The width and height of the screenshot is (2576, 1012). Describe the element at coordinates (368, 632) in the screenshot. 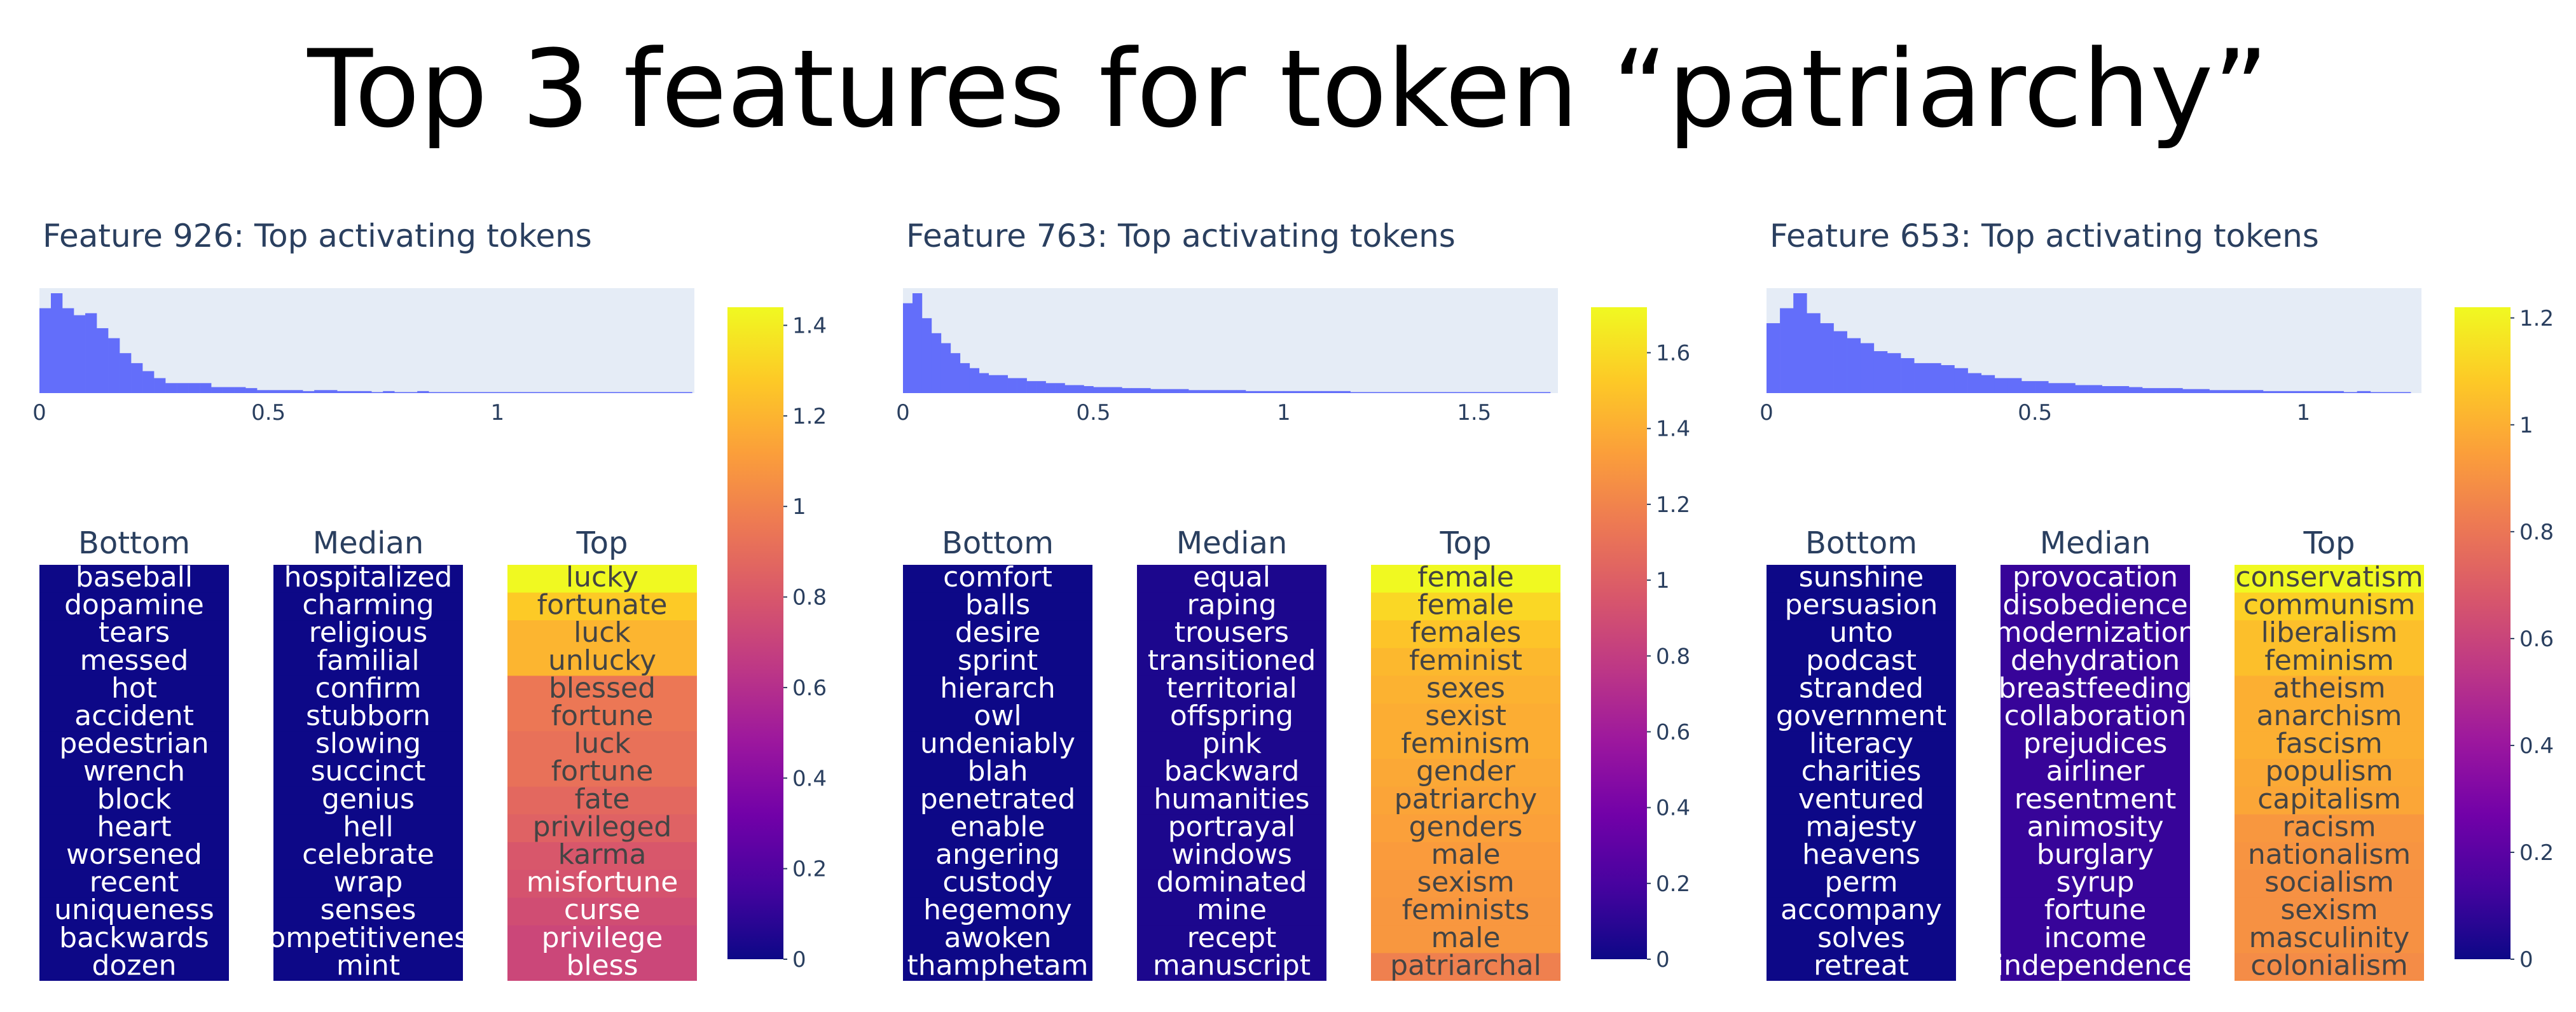

I see `token-label: religious` at that location.